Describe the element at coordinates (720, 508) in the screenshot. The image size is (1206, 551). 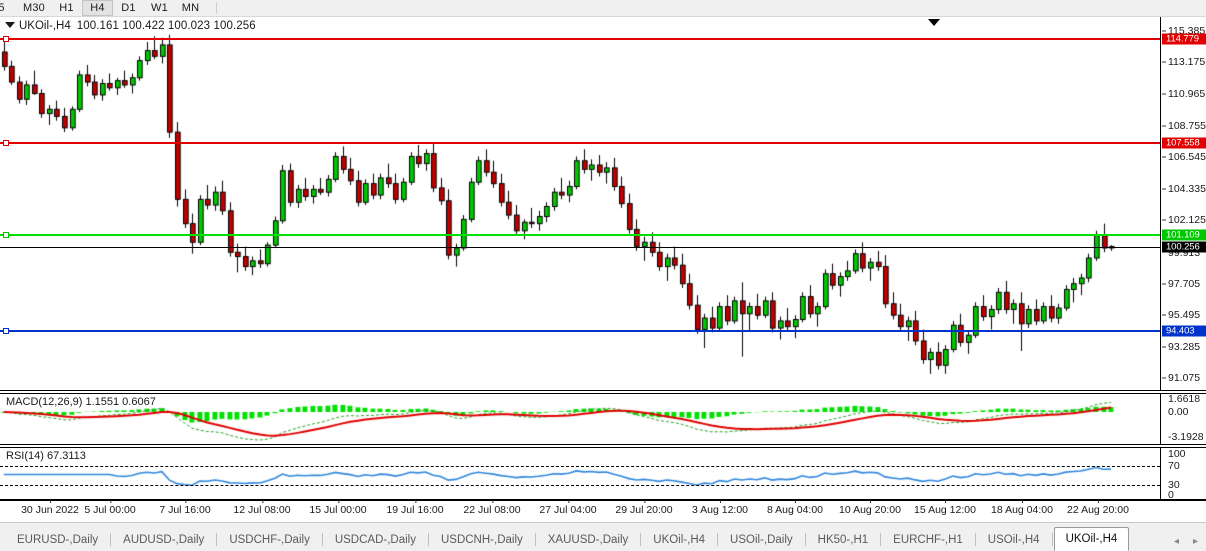
I see `time-axis-tick: 3 Aug 12:00` at that location.